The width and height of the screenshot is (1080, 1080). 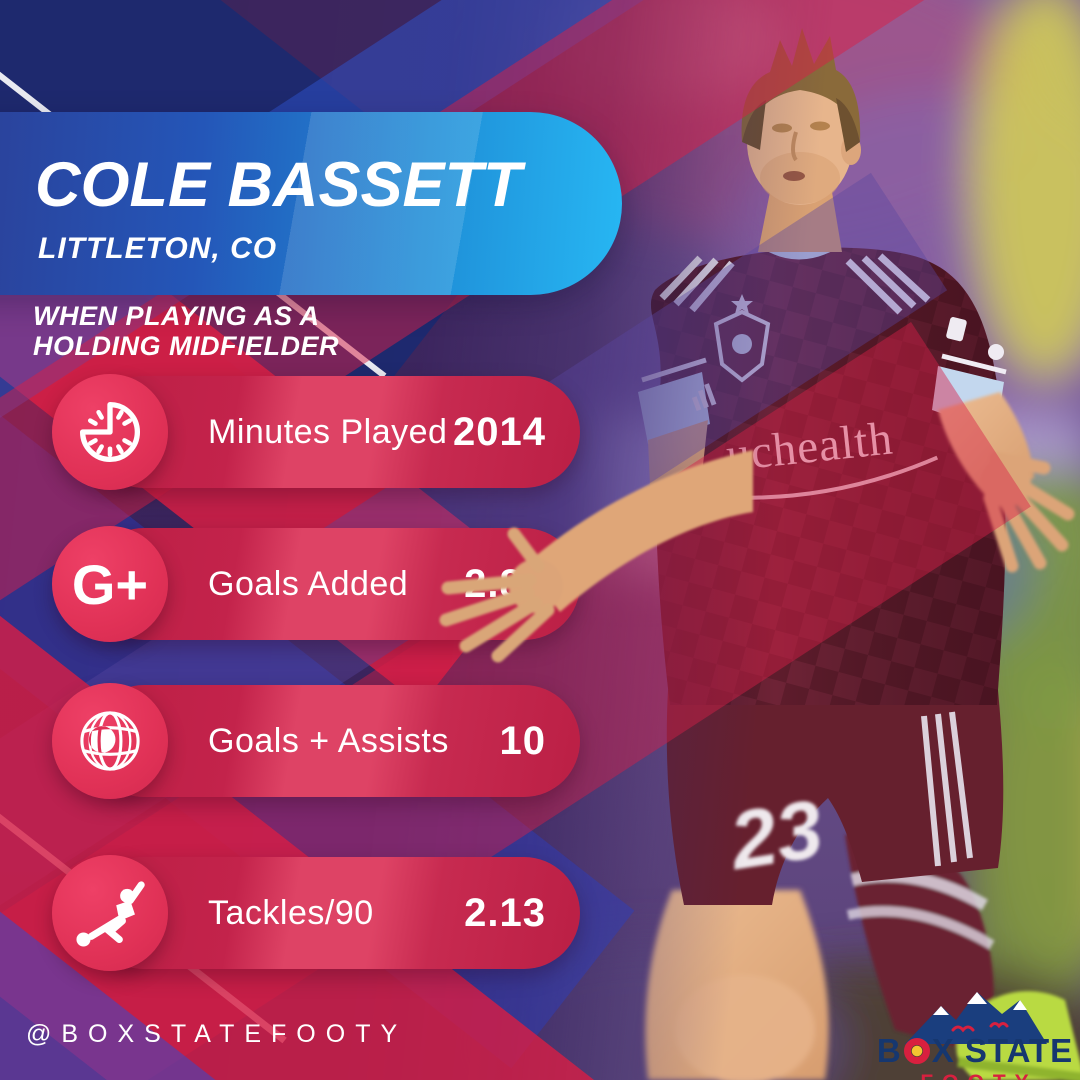 I want to click on player-hand-overlay, so click(x=596, y=556).